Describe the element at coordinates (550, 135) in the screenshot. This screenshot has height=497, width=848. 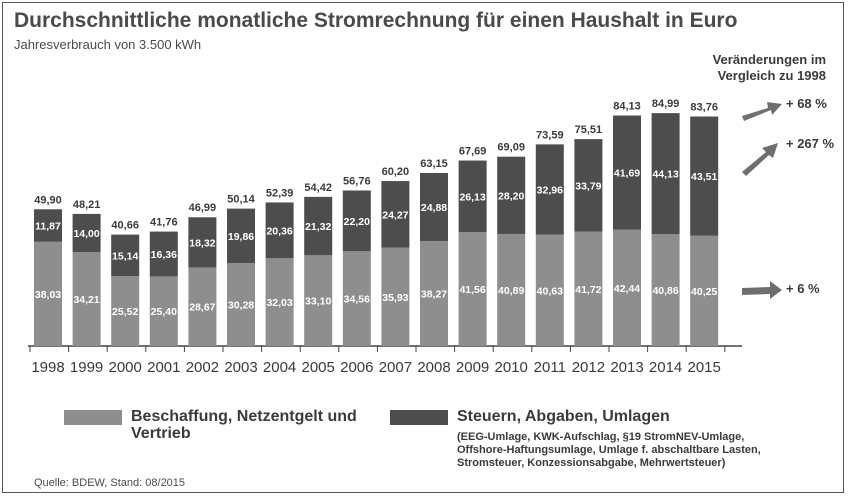
I see `data-label-total: 73,59` at that location.